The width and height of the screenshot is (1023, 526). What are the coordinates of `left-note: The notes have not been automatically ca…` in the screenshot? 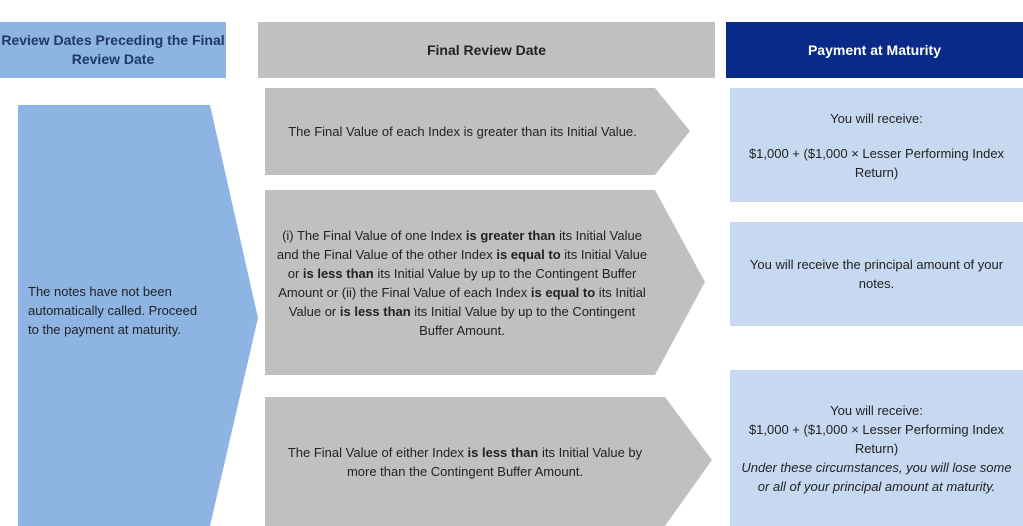 It's located at (115, 310).